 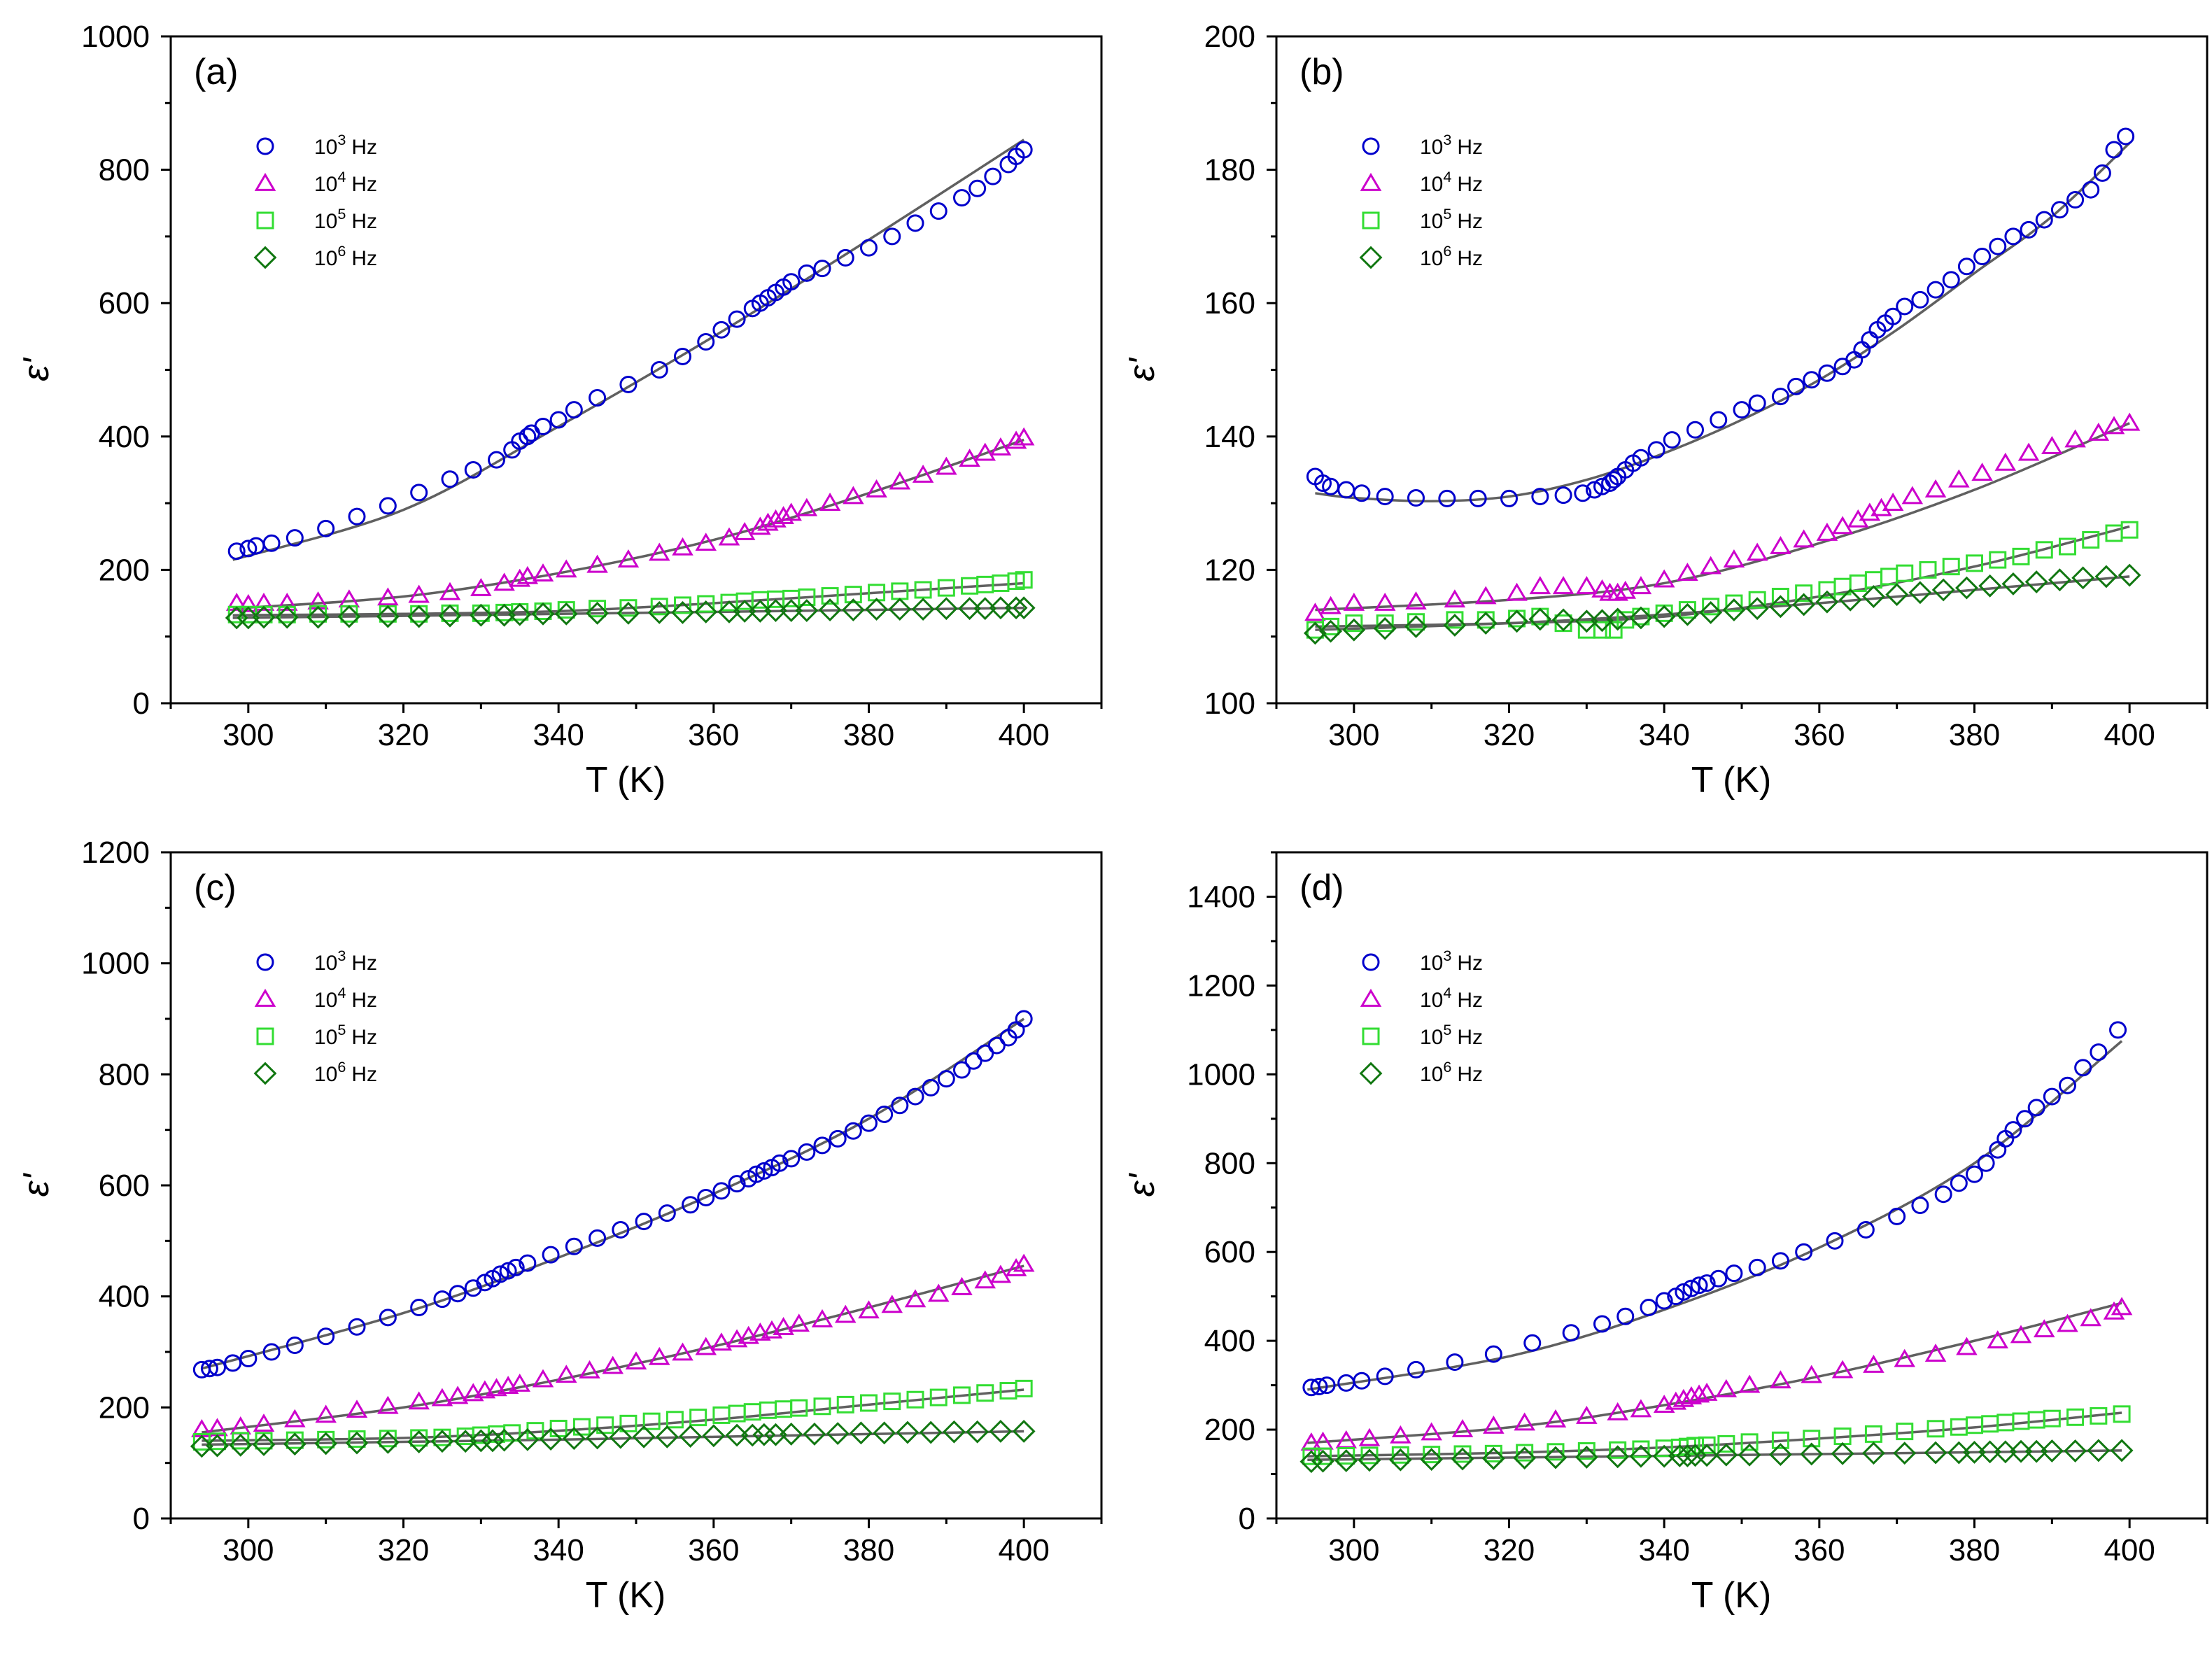 What do you see at coordinates (1470, 258) in the screenshot?
I see `legend-label-unit: Hz` at bounding box center [1470, 258].